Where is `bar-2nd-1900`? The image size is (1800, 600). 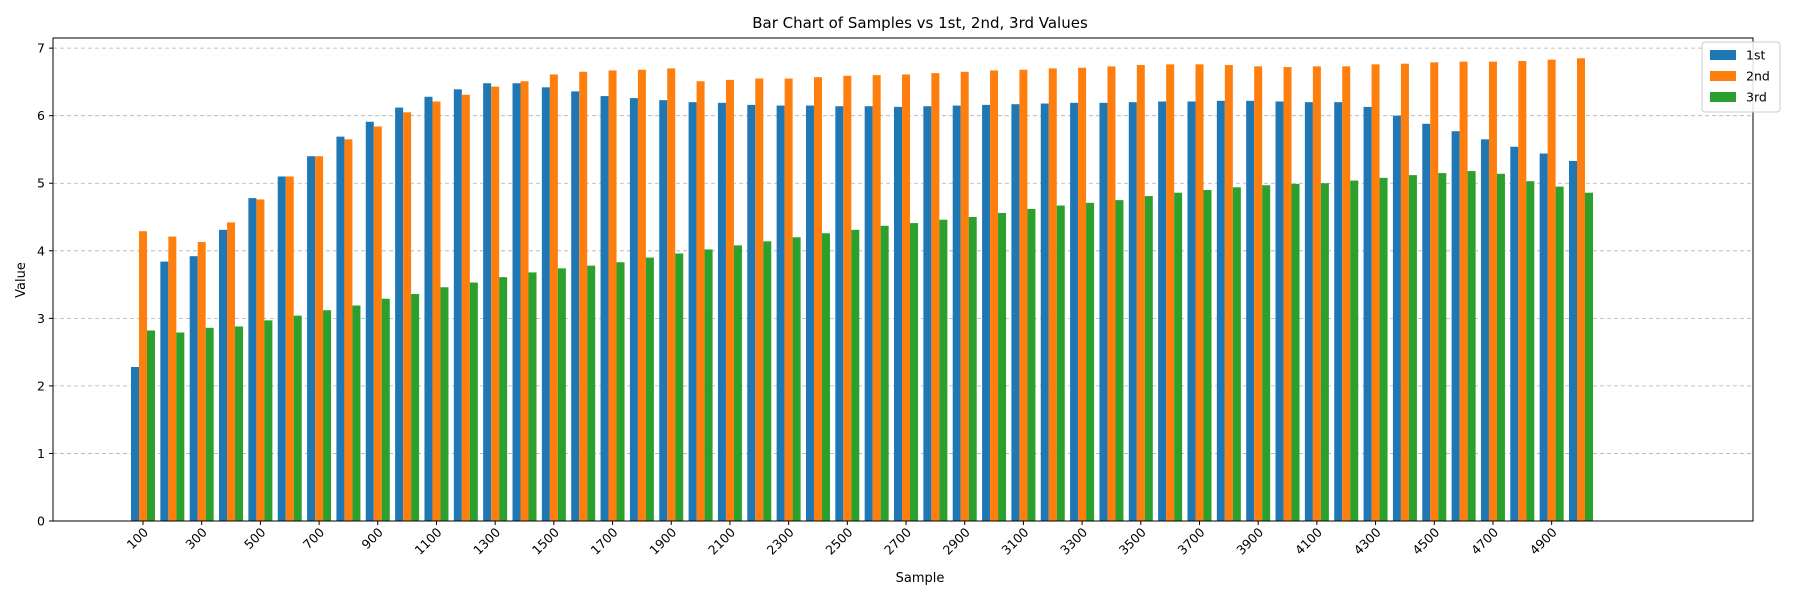
bar-2nd-1900 is located at coordinates (671, 295).